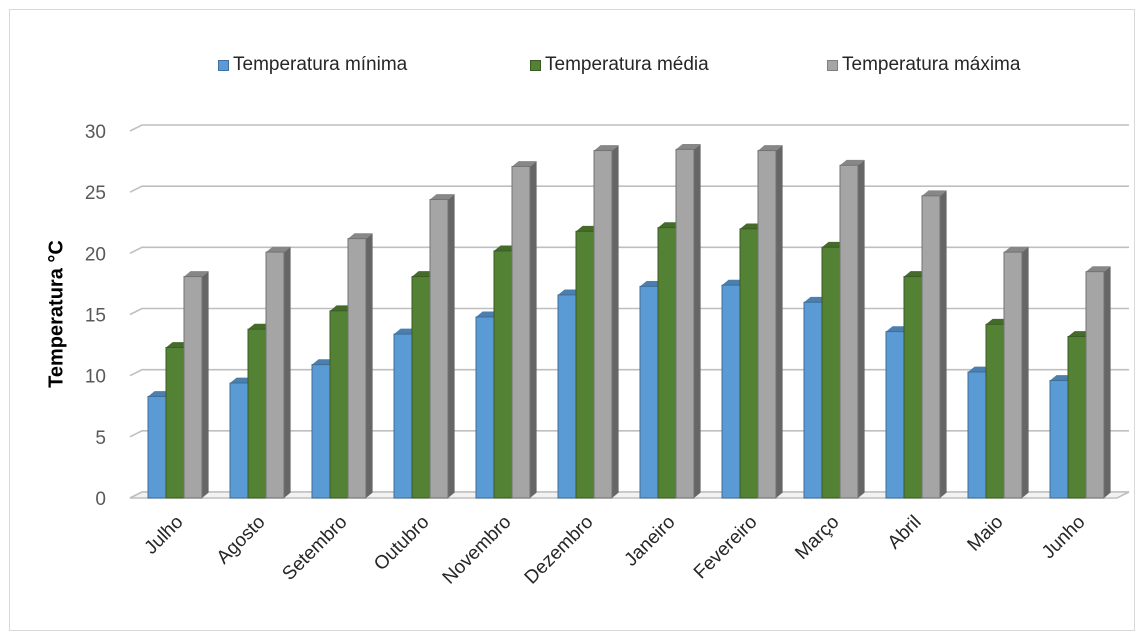 This screenshot has height=641, width=1146. Describe the element at coordinates (100, 499) in the screenshot. I see `y-tick-label: 0` at that location.